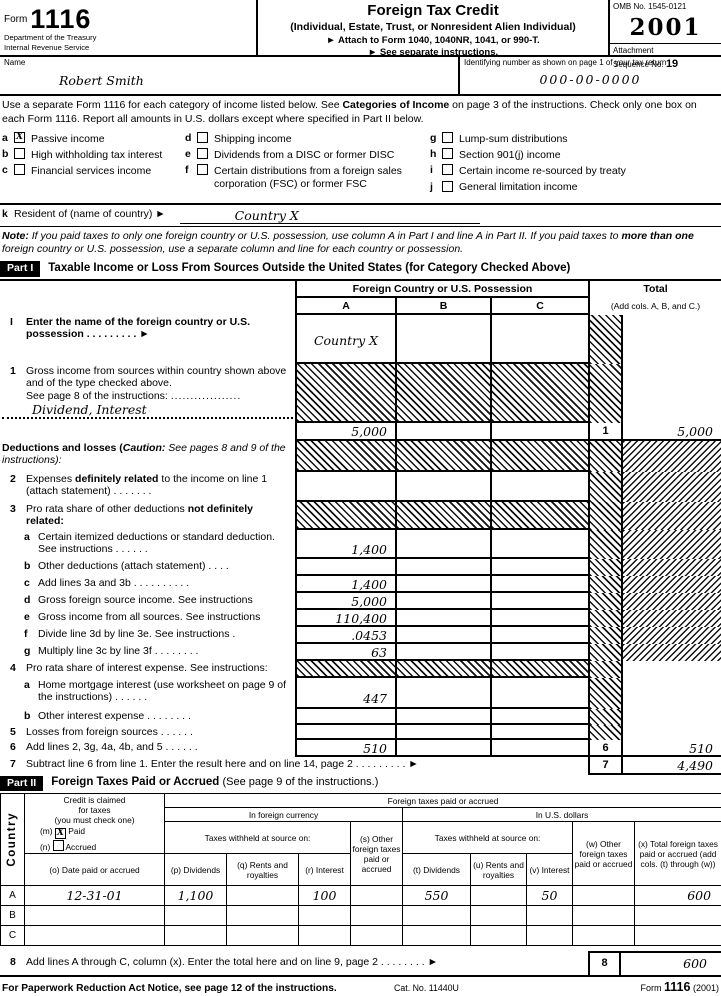 The width and height of the screenshot is (721, 996). Describe the element at coordinates (263, 936) in the screenshot. I see `rowC-q-field` at that location.